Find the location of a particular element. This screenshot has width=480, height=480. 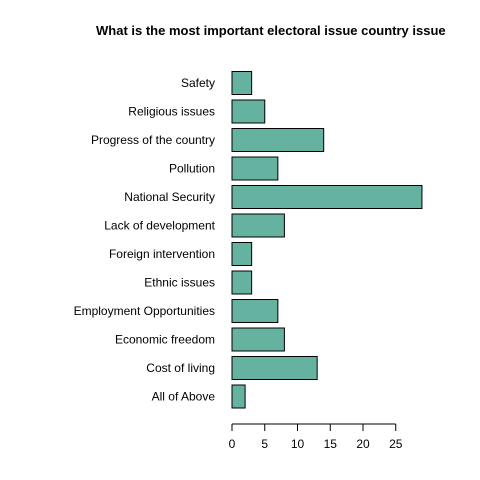

bar-ethnic-issues is located at coordinates (242, 282).